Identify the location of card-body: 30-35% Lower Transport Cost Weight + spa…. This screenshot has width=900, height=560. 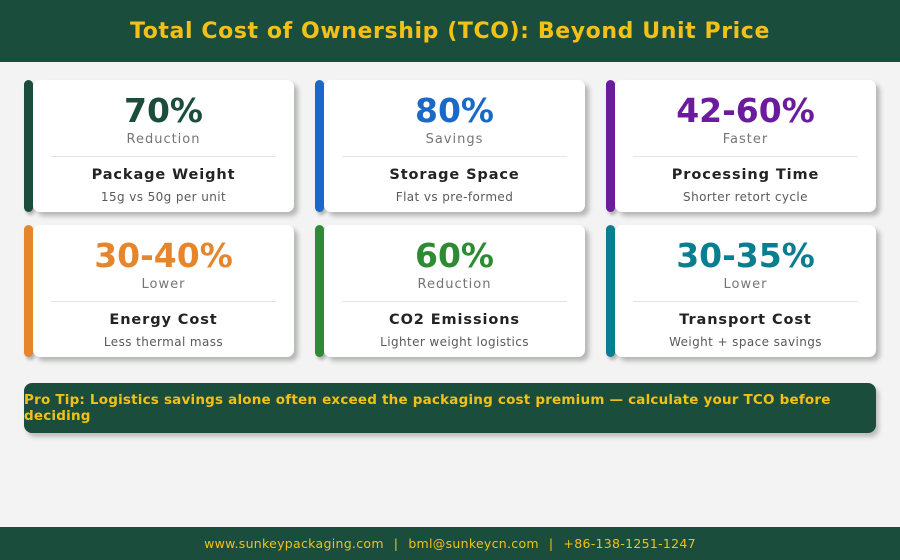
(745, 291).